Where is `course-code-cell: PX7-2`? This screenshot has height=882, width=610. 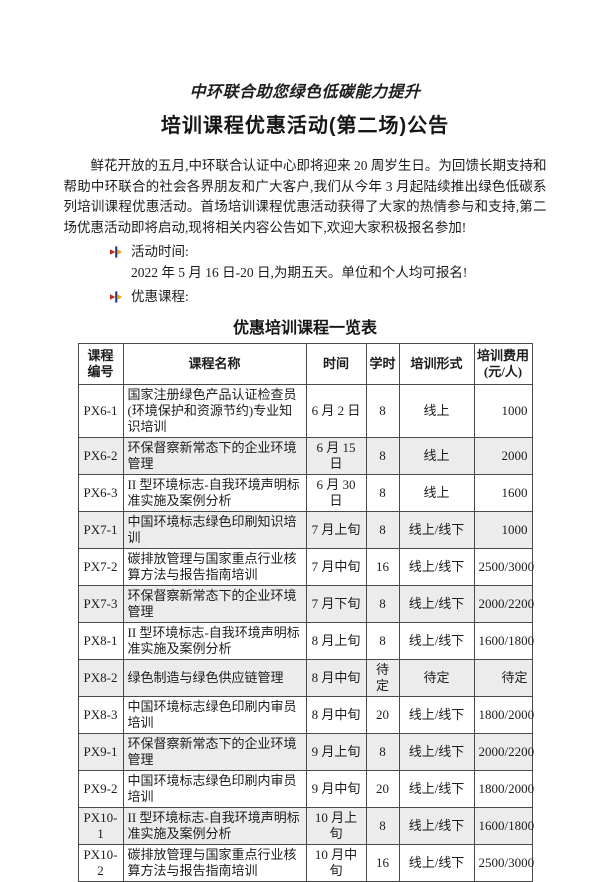 course-code-cell: PX7-2 is located at coordinates (100, 567).